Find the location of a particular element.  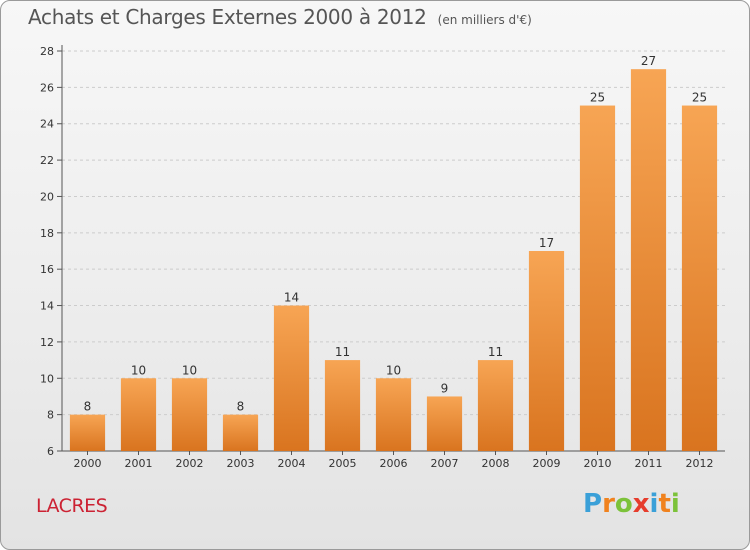

y-tick-label: 22 is located at coordinates (47, 160).